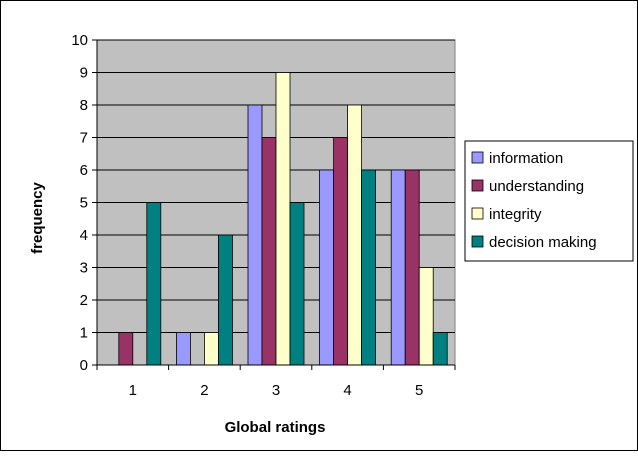 Image resolution: width=638 pixels, height=456 pixels. Describe the element at coordinates (84, 333) in the screenshot. I see `y-tick-label: 1` at that location.